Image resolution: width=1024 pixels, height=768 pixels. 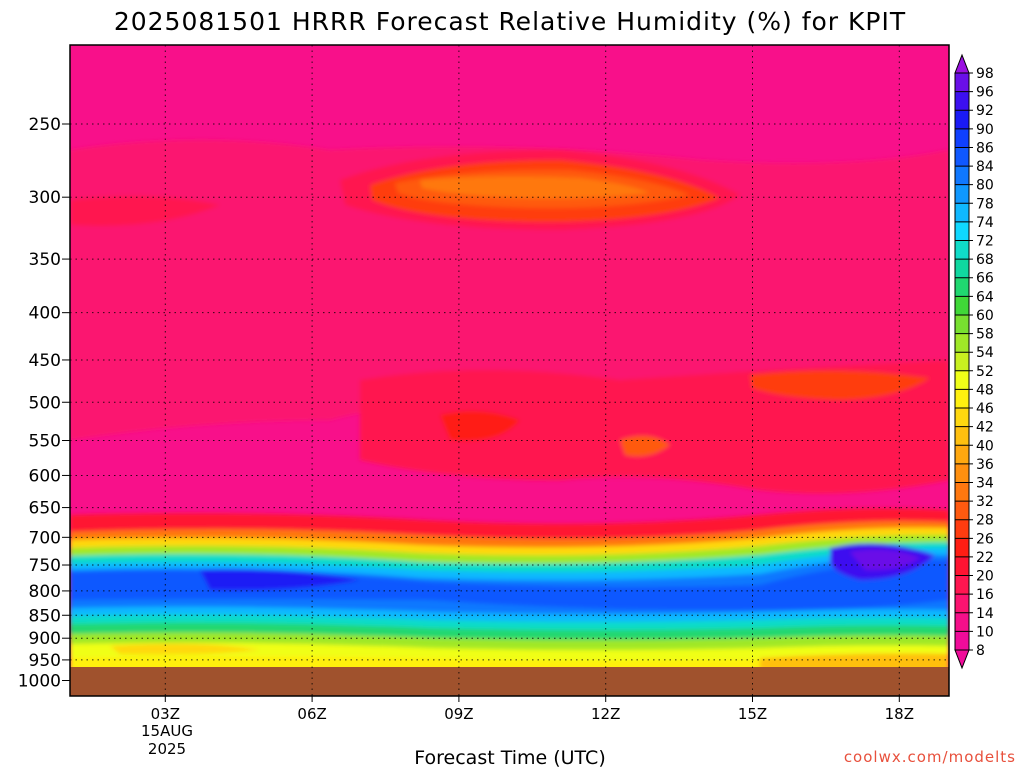 I want to click on below-ground-mask, so click(x=509, y=681).